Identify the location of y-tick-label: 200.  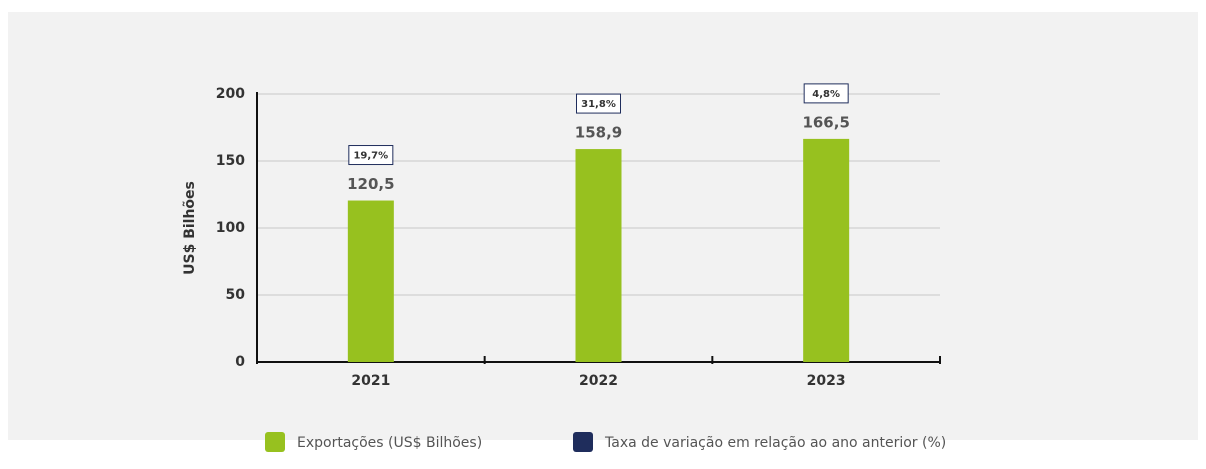
(230, 94).